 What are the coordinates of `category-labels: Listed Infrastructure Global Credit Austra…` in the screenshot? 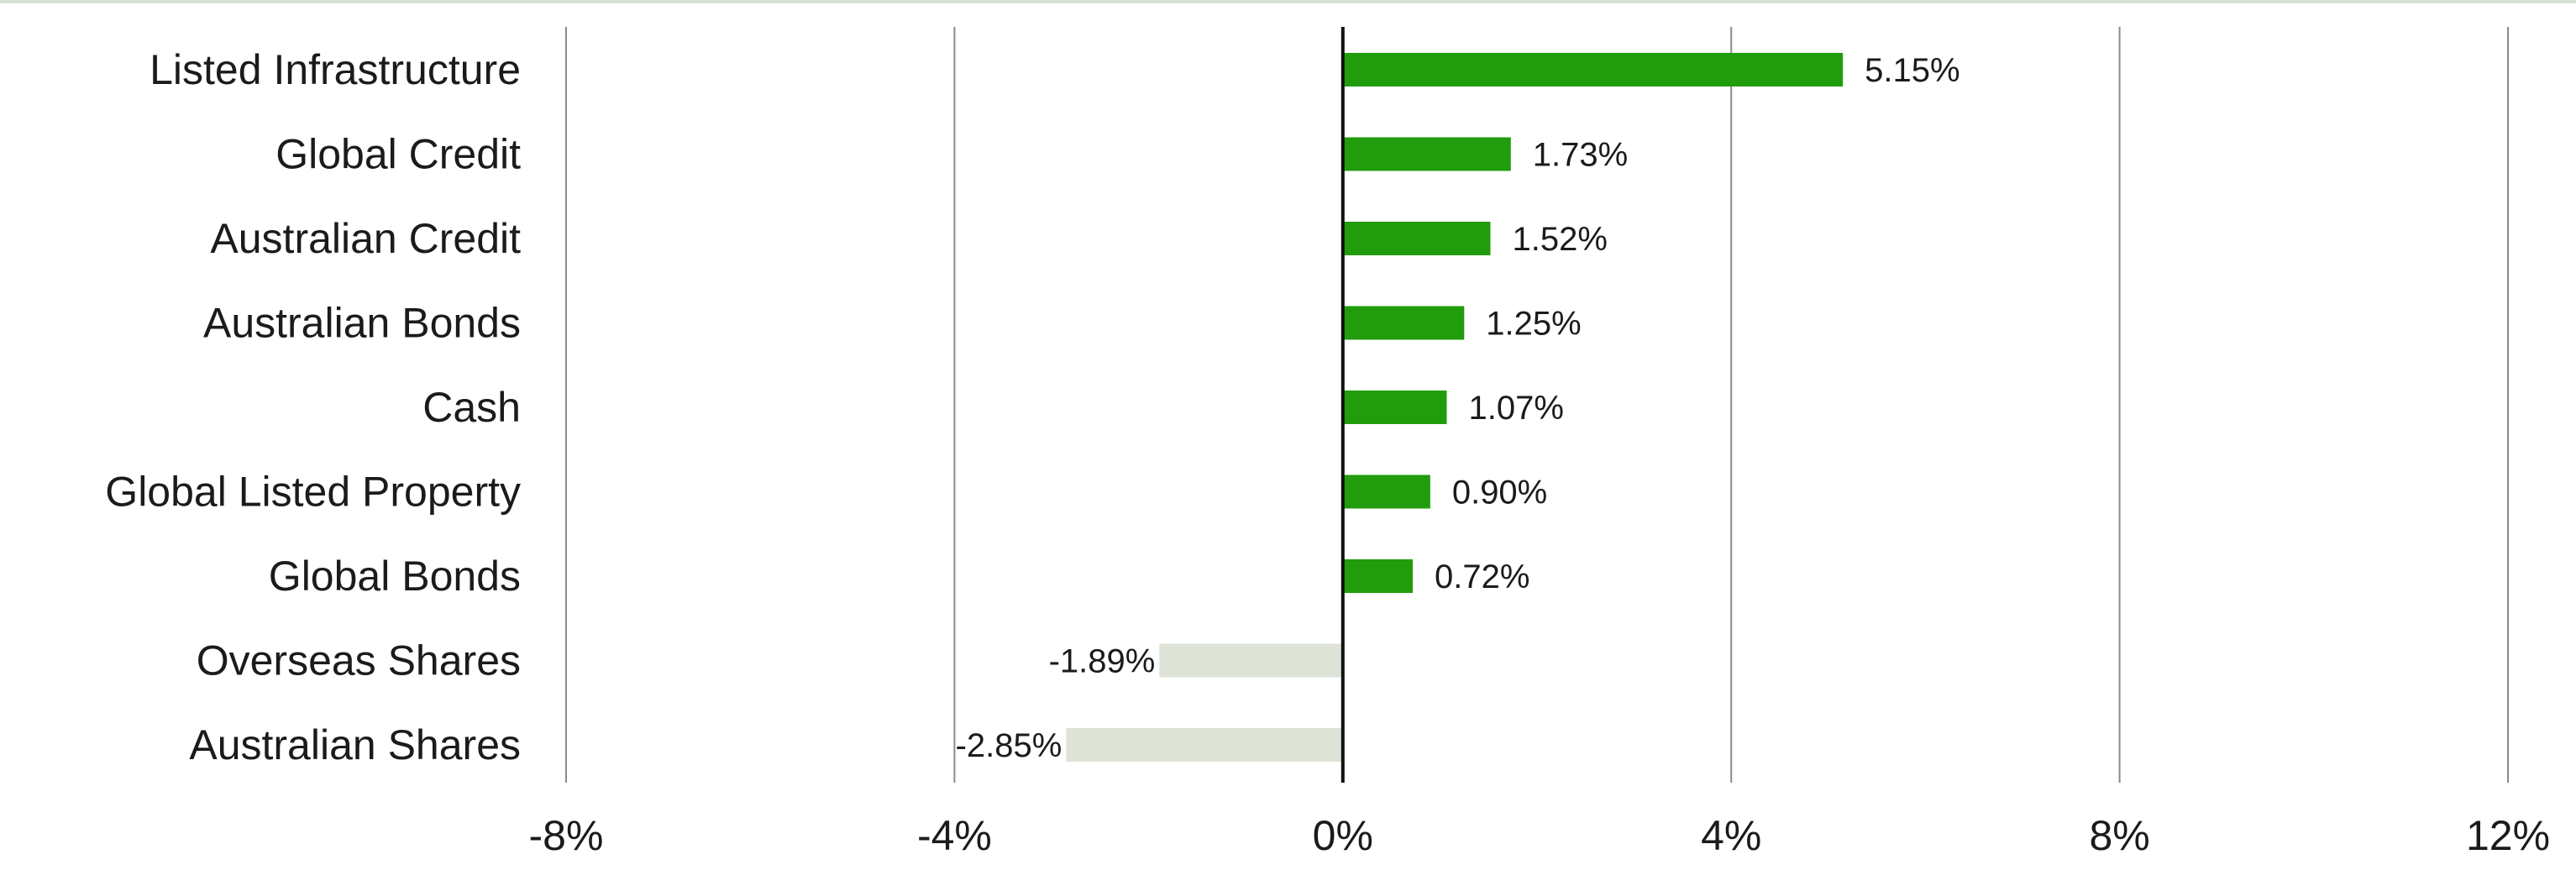 It's located at (313, 407).